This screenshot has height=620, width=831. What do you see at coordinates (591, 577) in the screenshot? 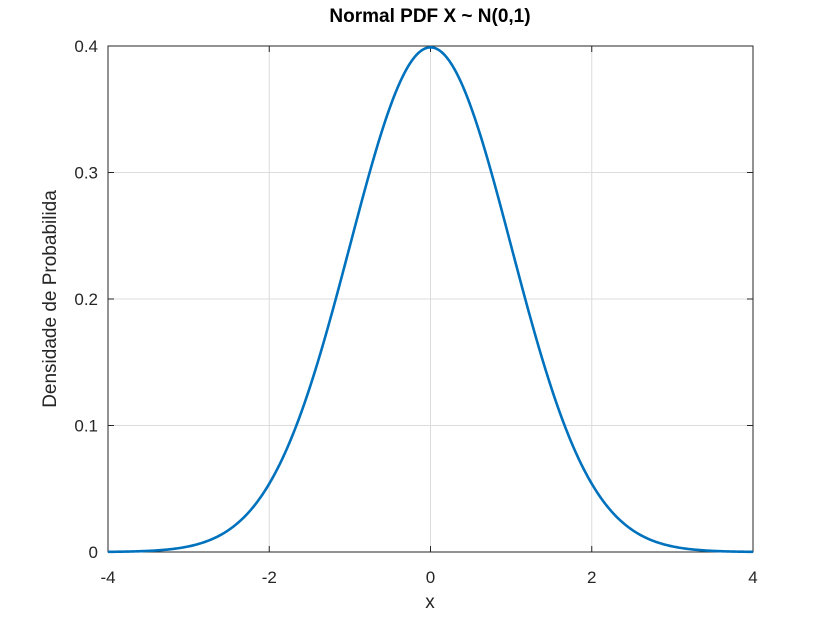
I see `x-tick-label: 2` at bounding box center [591, 577].